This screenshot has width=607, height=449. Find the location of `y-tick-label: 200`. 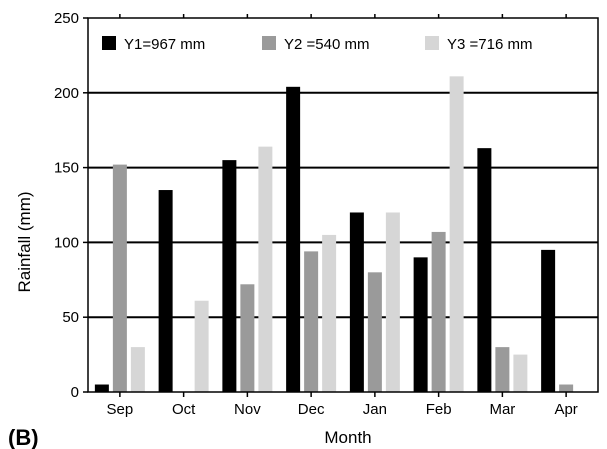

y-tick-label: 200 is located at coordinates (66, 93).